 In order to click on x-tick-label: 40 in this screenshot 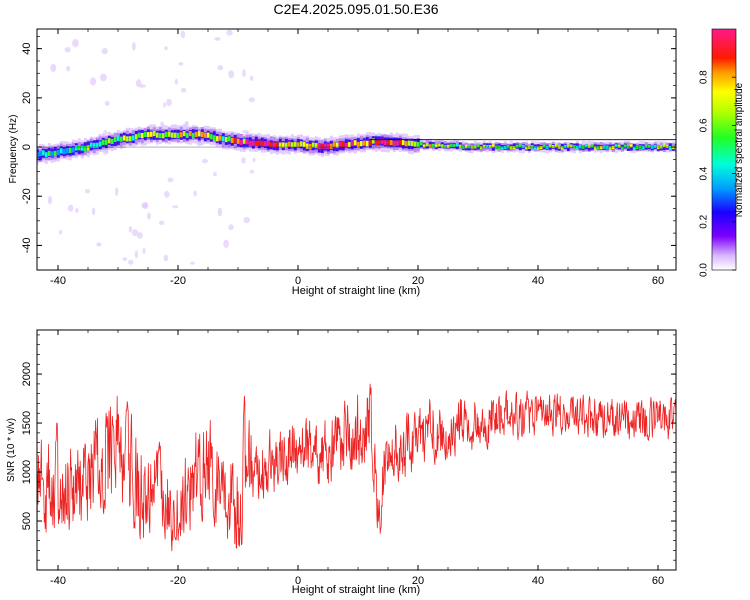, I will do `click(538, 281)`.